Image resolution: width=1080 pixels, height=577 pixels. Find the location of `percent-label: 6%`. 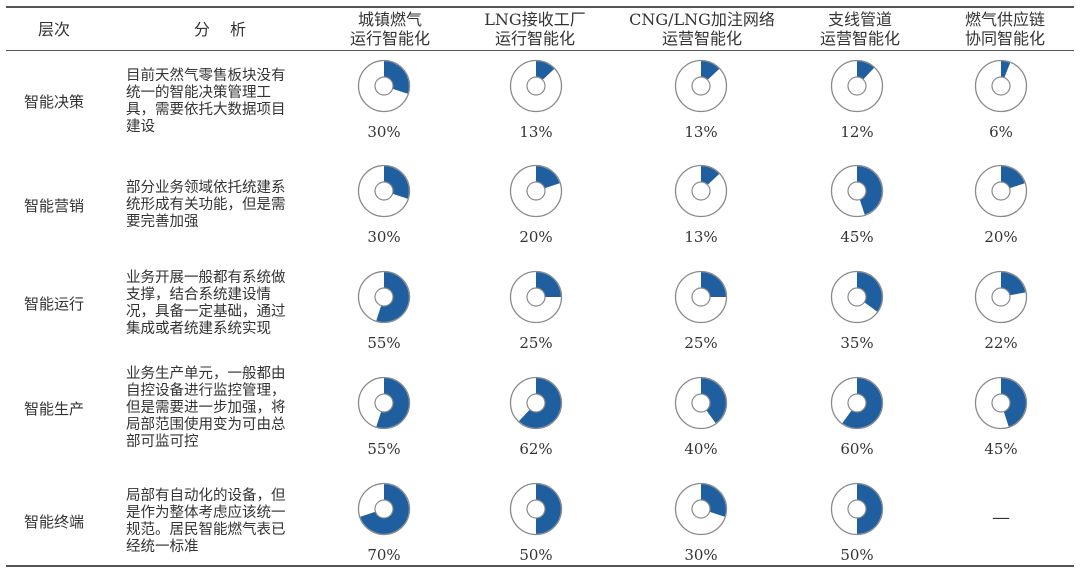

percent-label: 6% is located at coordinates (1001, 132).